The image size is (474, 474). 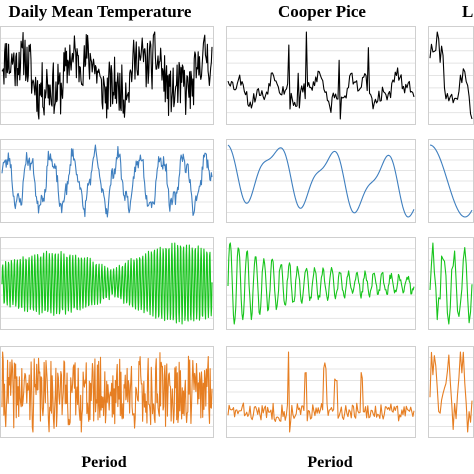 What do you see at coordinates (100, 11) in the screenshot?
I see `column-title-temperature: Daily Mean Temperature` at bounding box center [100, 11].